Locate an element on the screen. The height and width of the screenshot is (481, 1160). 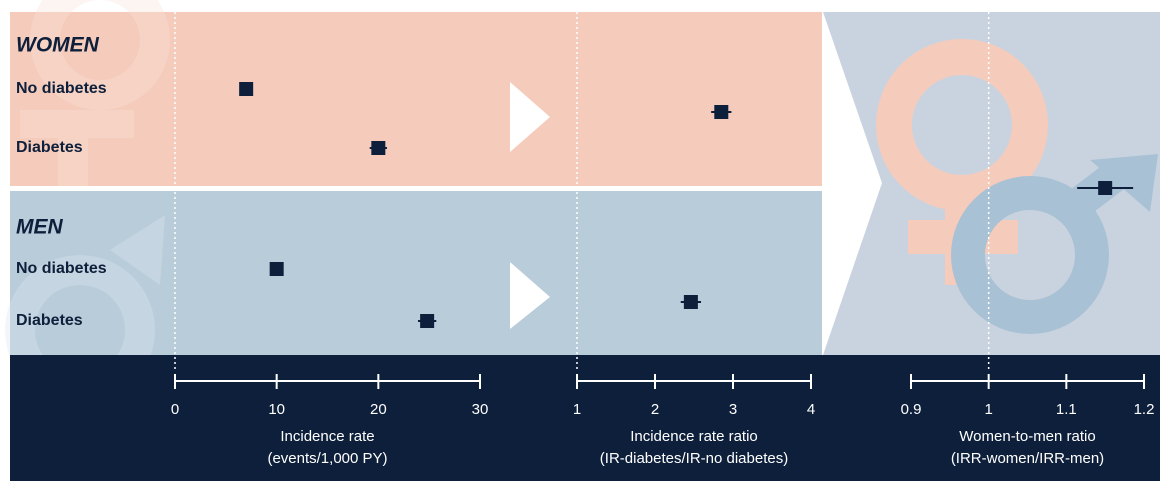
x-tick-label: 0 is located at coordinates (175, 409).